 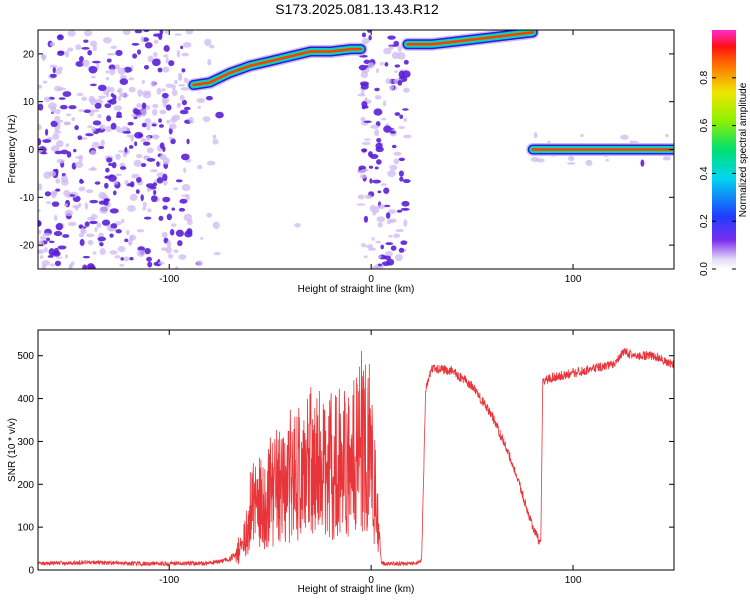 I want to click on snr-x-tick-label: -100, so click(x=169, y=580).